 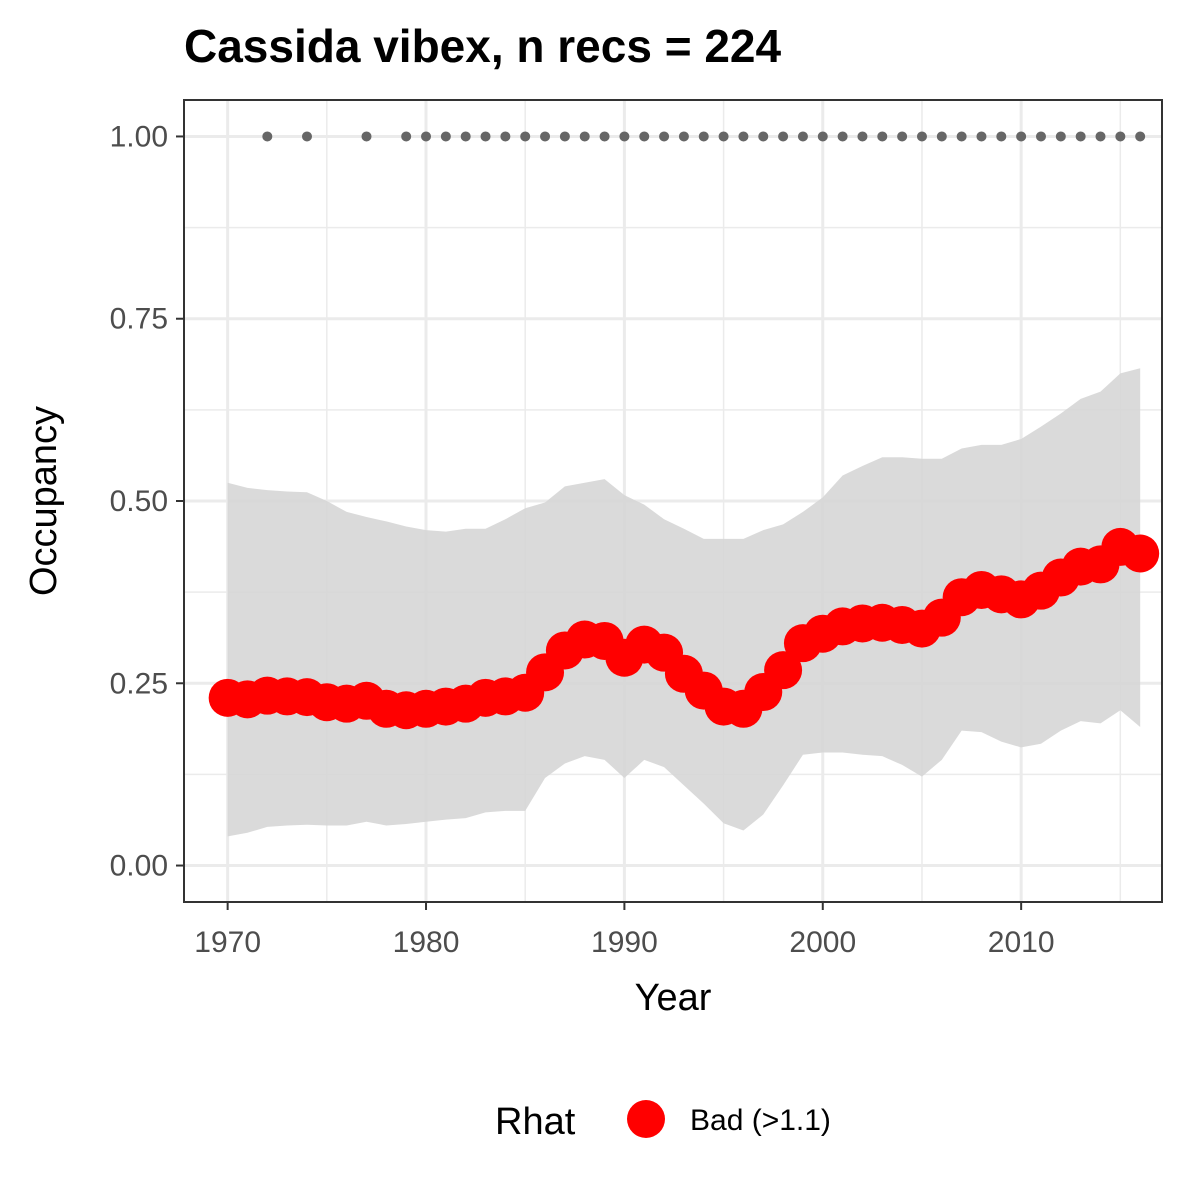 I want to click on x-tick-label: 1980, so click(x=426, y=942).